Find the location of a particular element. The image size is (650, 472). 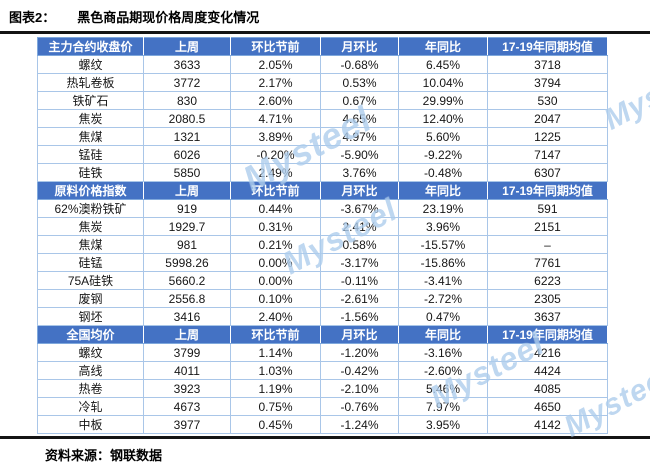

value-cell: 1.19% is located at coordinates (275, 388).